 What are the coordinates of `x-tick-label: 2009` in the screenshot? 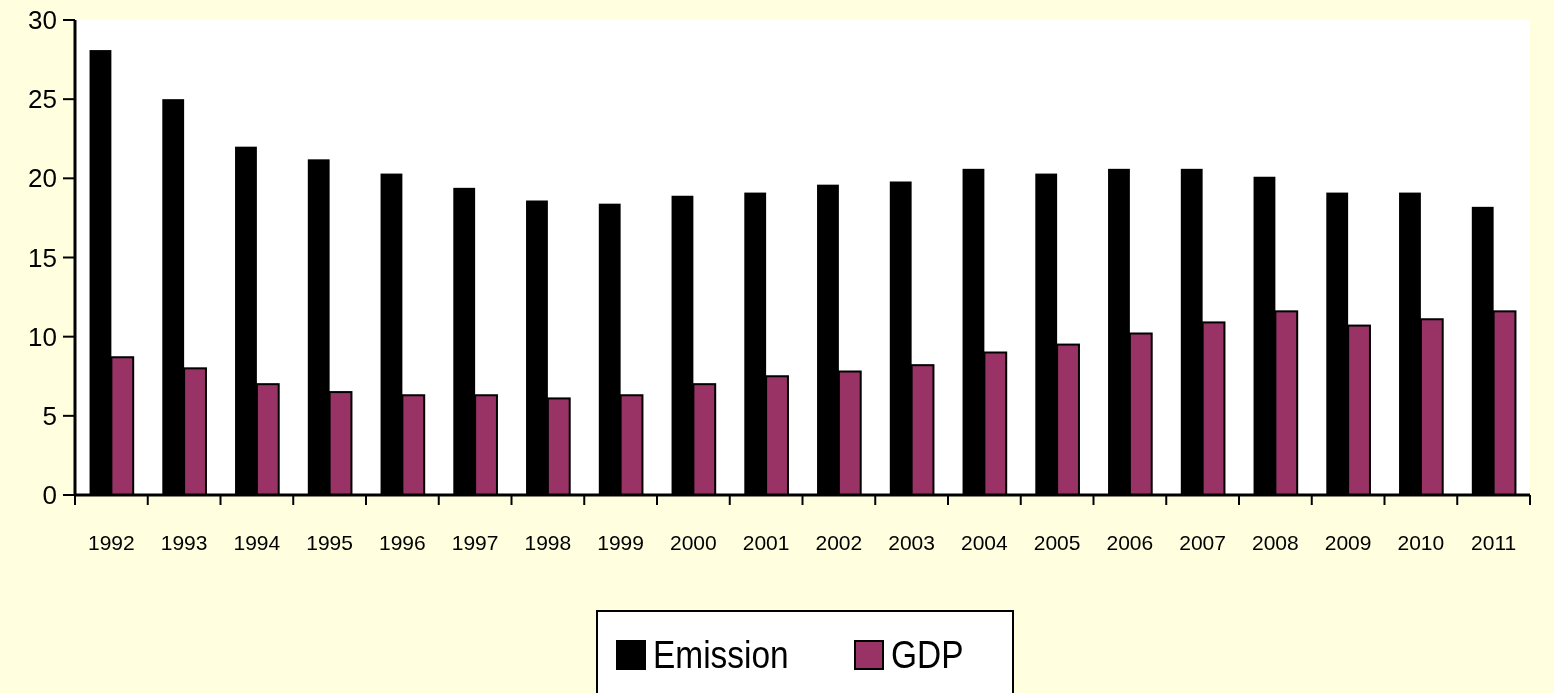 It's located at (1348, 542).